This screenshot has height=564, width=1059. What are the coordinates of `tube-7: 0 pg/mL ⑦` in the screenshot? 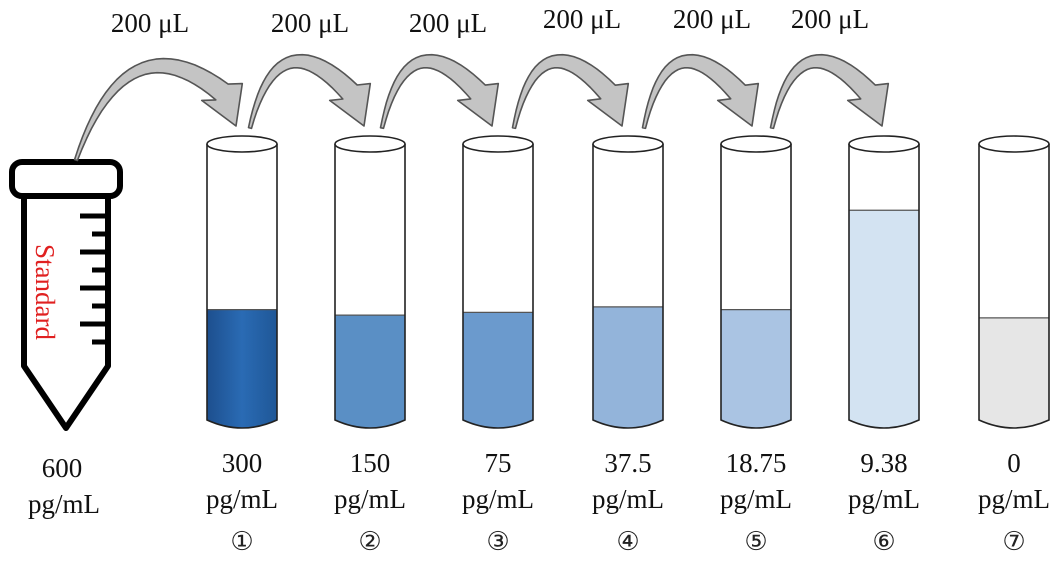 It's located at (1014, 346).